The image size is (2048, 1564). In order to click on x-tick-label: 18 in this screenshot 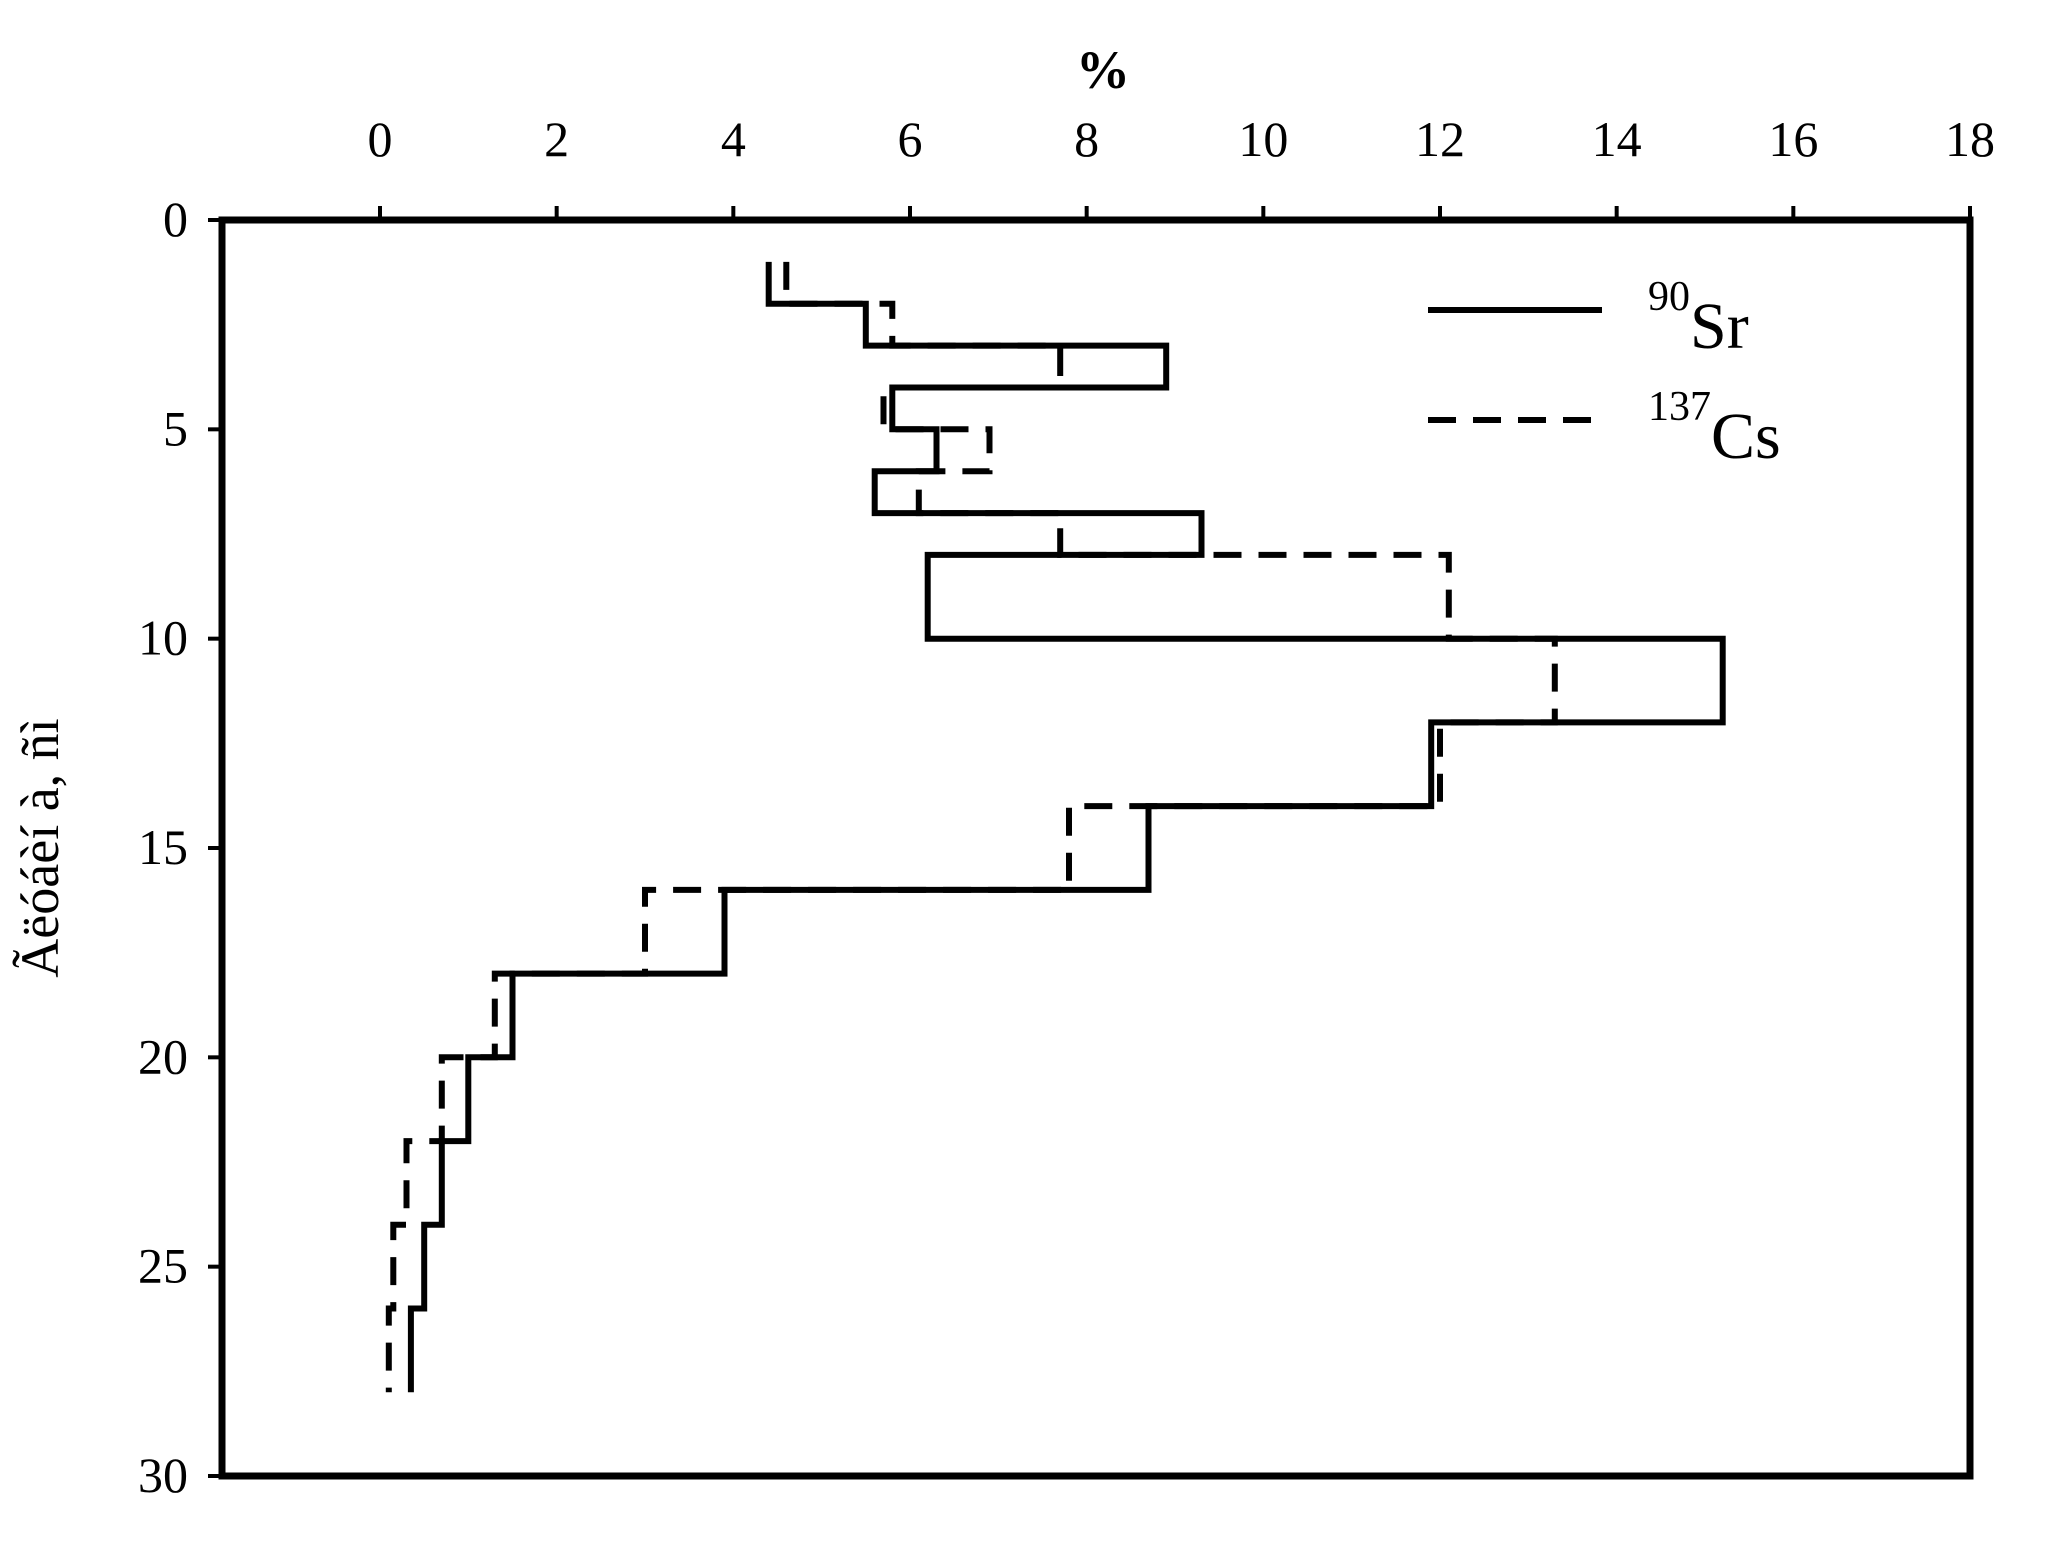, I will do `click(1970, 139)`.